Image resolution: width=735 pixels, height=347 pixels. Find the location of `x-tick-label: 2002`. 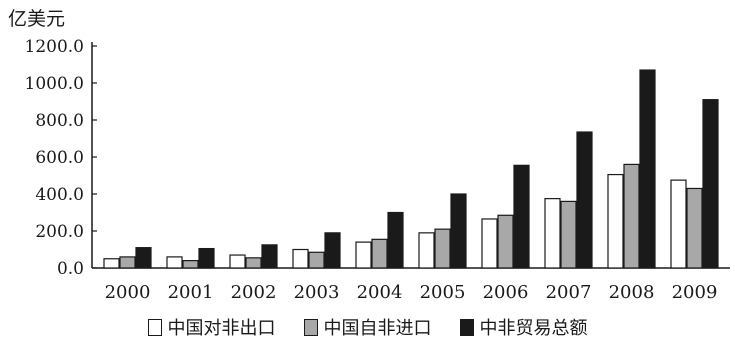

x-tick-label: 2002 is located at coordinates (254, 292).